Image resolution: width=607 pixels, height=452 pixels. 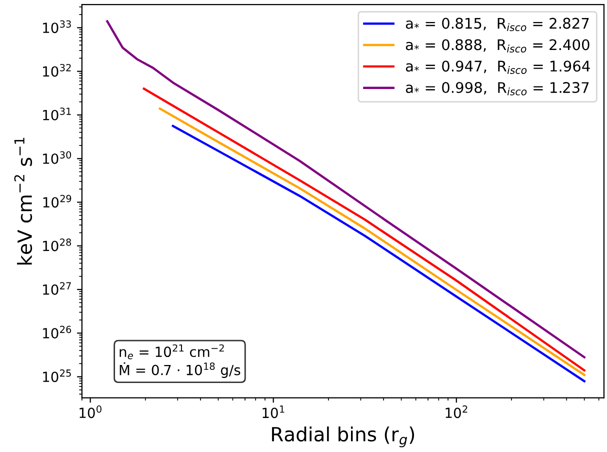 What do you see at coordinates (57, 288) in the screenshot?
I see `y-tick-label: 10$^{27}$` at bounding box center [57, 288].